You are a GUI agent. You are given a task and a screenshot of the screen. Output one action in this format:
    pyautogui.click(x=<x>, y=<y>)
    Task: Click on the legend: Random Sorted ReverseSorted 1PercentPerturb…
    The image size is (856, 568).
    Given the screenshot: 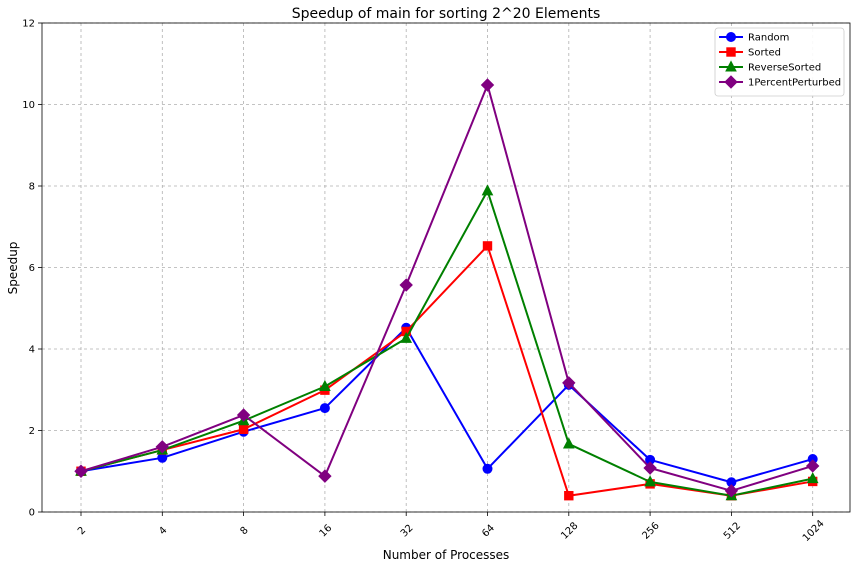 What is the action you would take?
    pyautogui.click(x=779, y=62)
    